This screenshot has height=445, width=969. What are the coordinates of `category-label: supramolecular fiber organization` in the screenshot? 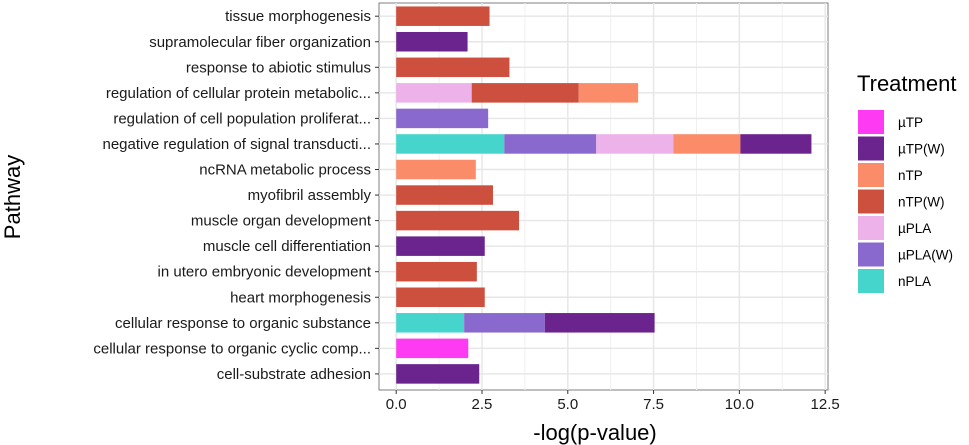 It's located at (260, 42).